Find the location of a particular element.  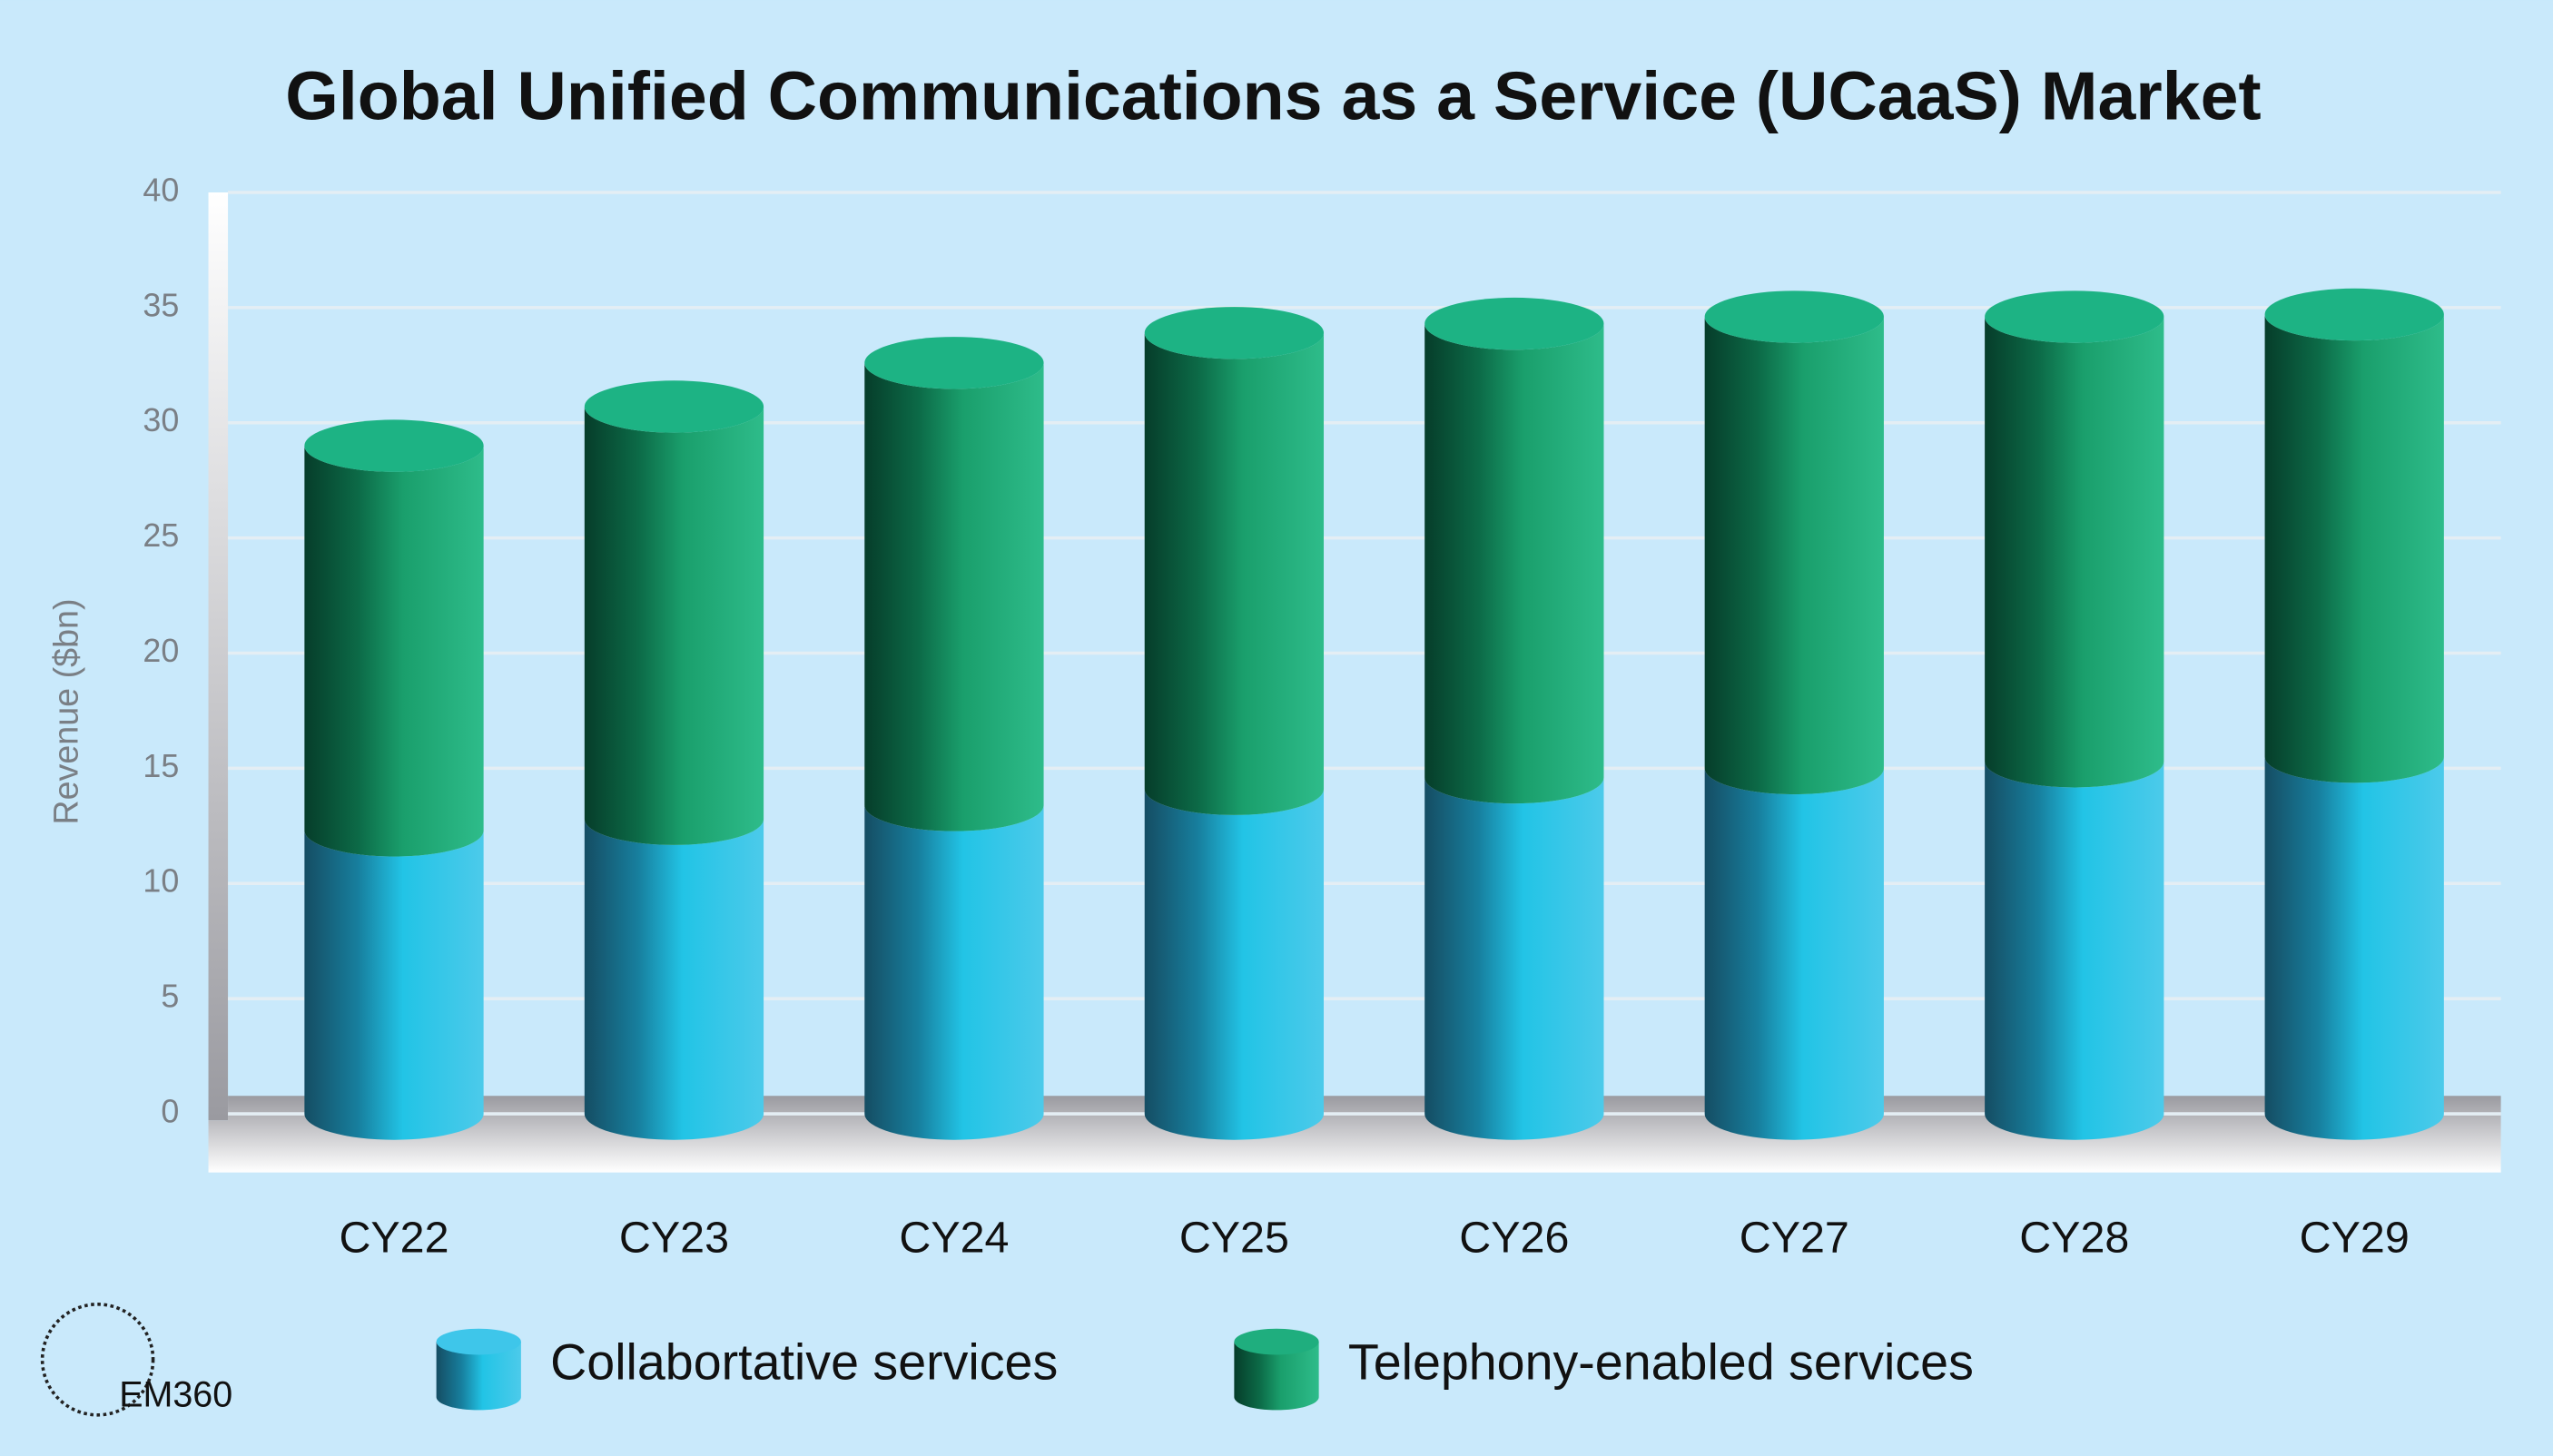

y-tick-label: 0 is located at coordinates (170, 1111).